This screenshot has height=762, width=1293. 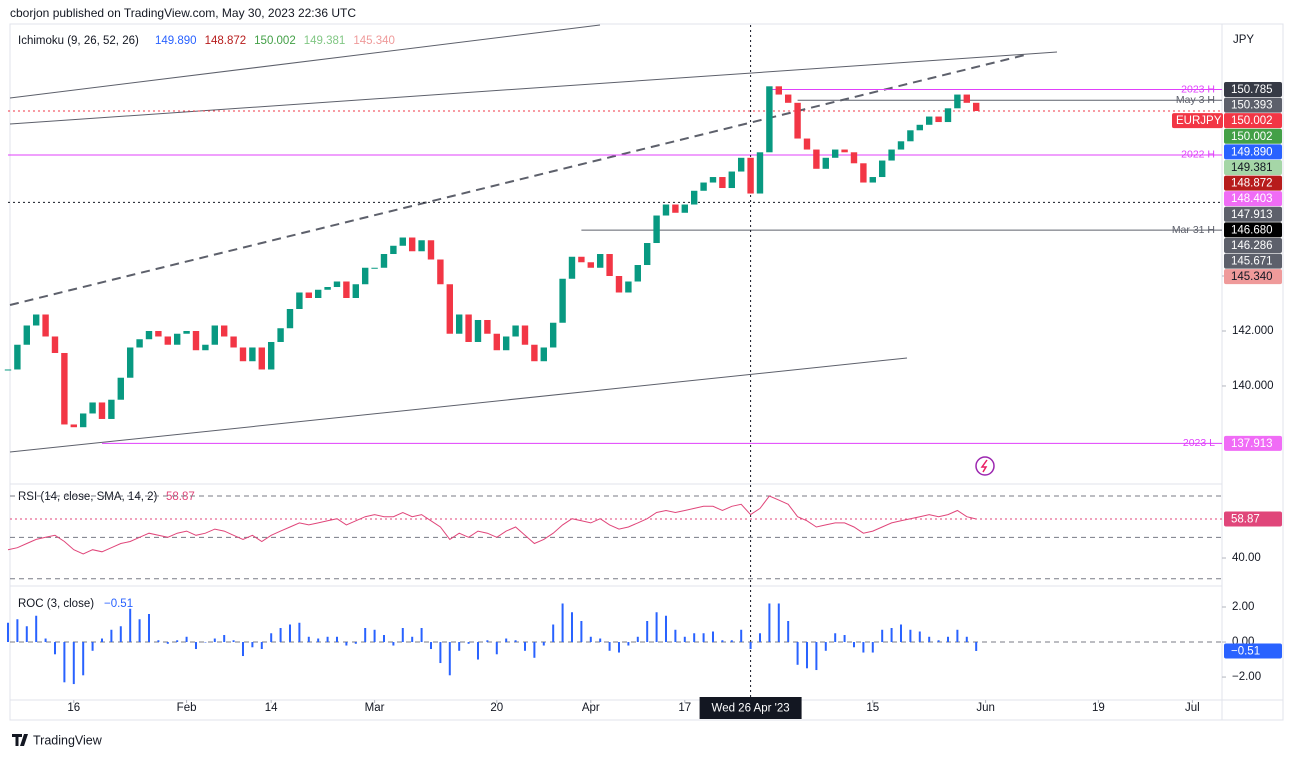 I want to click on x-tick-label: 17, so click(x=684, y=708).